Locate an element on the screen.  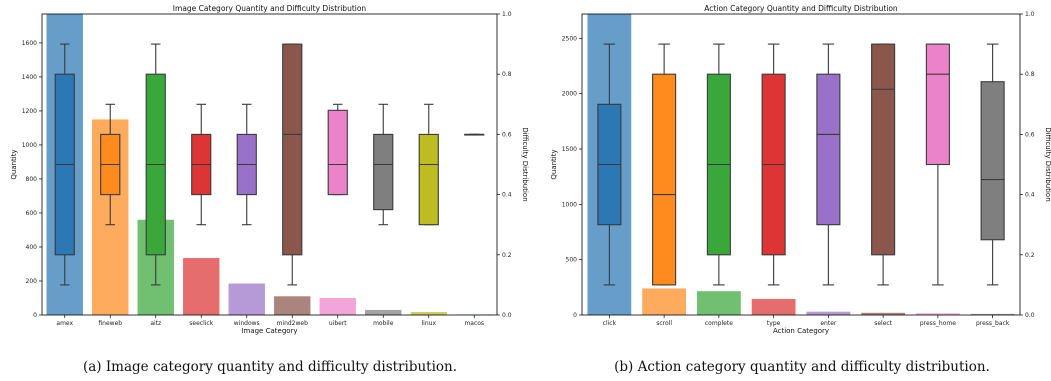
x-axis-label: Action Category is located at coordinates (801, 331).